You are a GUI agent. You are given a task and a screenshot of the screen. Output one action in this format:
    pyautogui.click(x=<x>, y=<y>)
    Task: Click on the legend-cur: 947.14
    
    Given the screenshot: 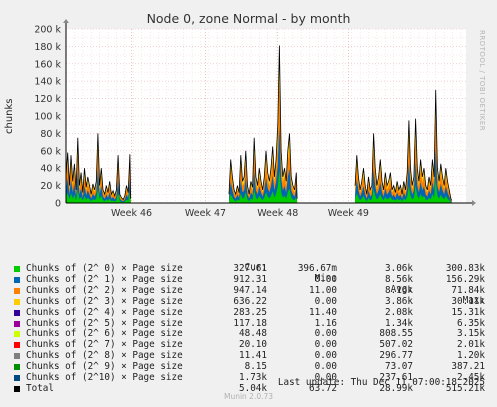 What is the action you would take?
    pyautogui.click(x=250, y=290)
    